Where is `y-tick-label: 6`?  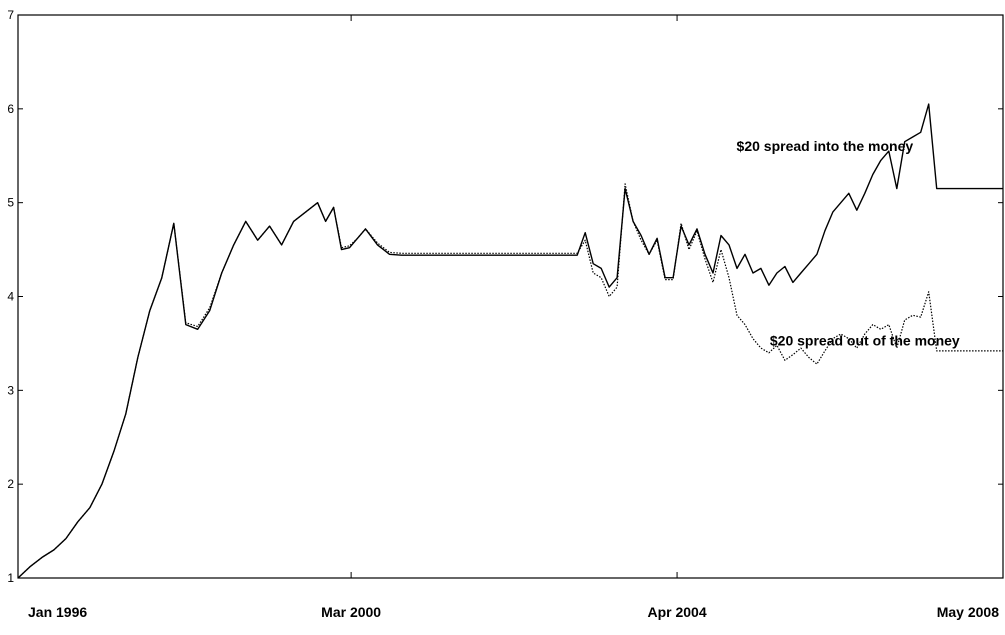 y-tick-label: 6 is located at coordinates (10, 109).